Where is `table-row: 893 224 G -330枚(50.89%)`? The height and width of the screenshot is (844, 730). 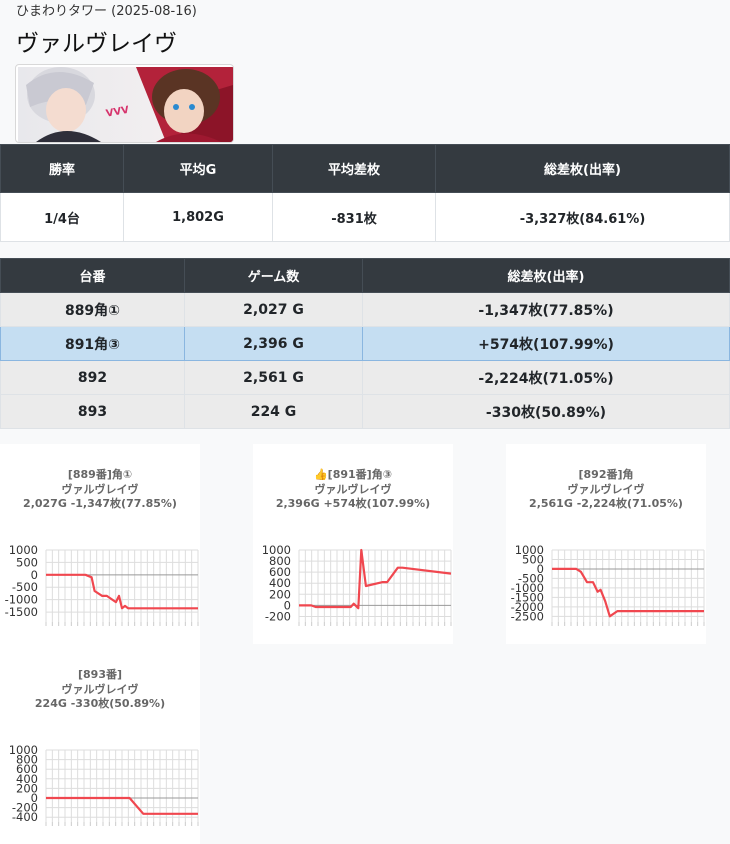 table-row: 893 224 G -330枚(50.89%) is located at coordinates (365, 411).